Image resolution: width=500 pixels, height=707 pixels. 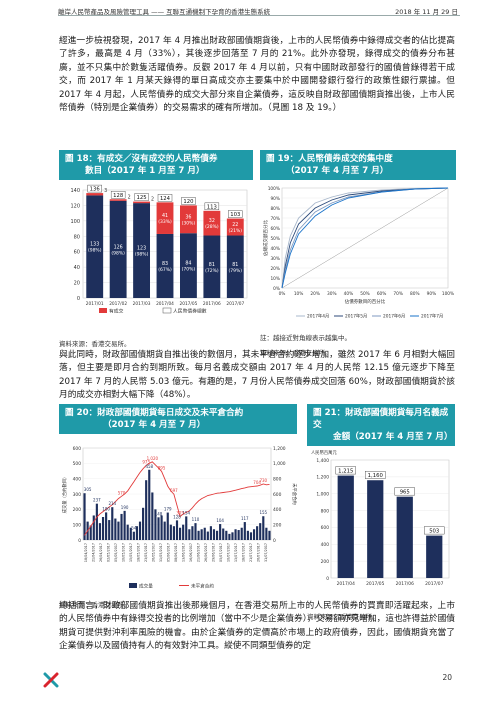 I want to click on volume-data-label: 214, so click(x=112, y=503).